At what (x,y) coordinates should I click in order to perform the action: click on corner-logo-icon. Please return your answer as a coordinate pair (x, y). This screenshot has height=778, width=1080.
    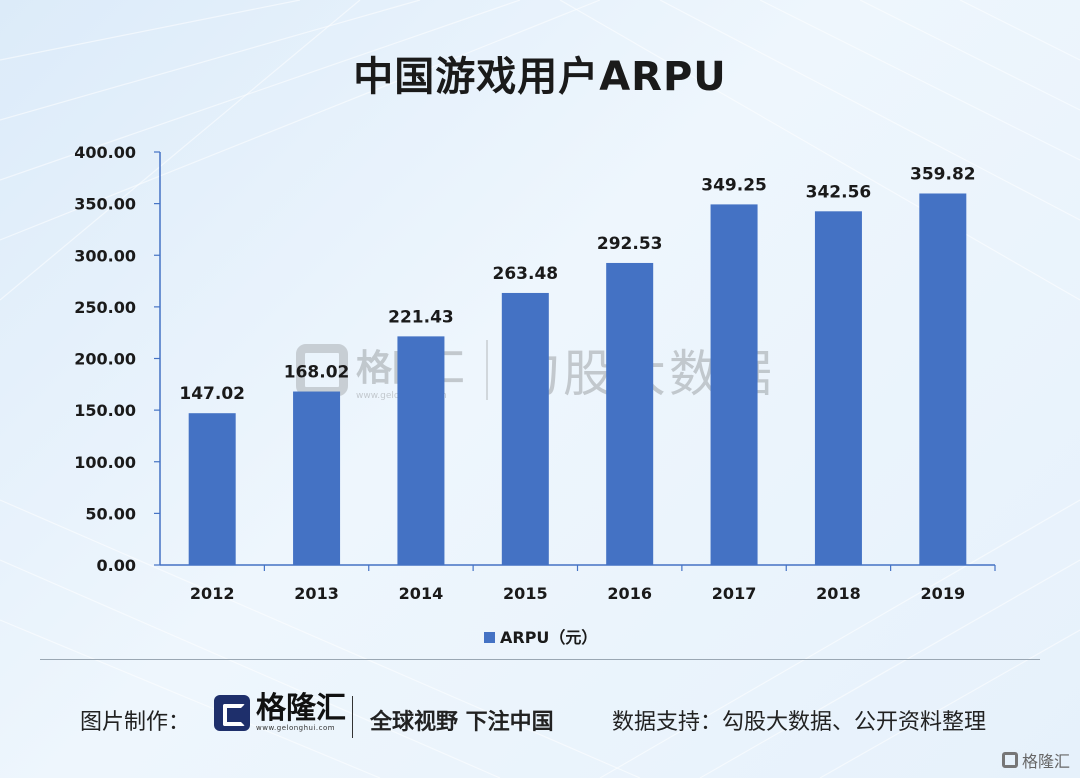
    Looking at the image, I should click on (1009, 760).